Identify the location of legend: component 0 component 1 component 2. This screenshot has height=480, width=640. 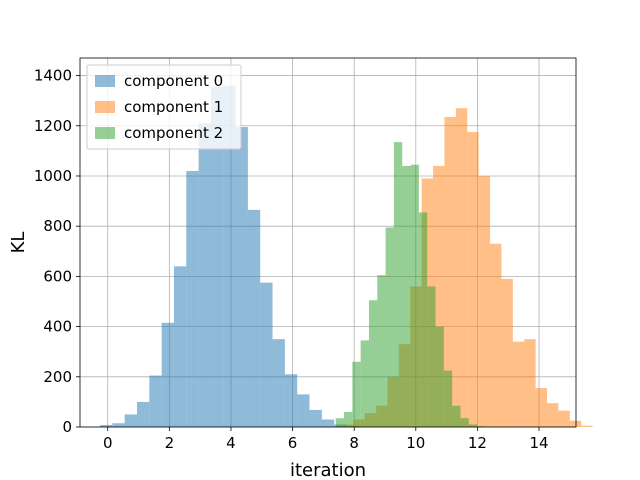
(164, 107).